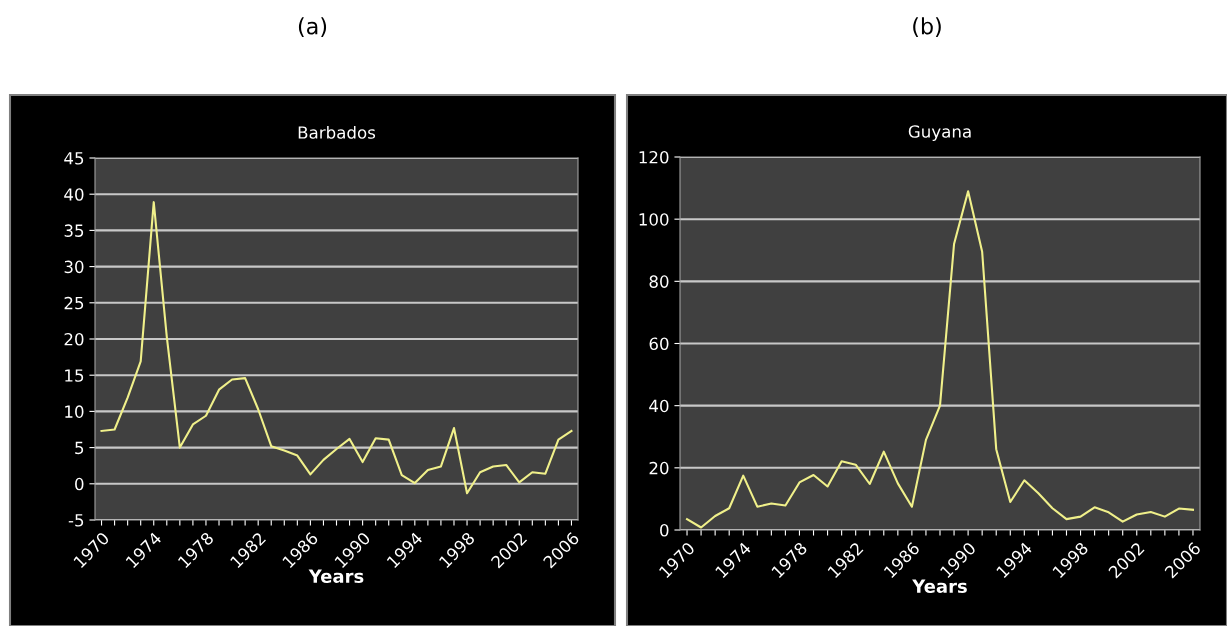 The height and width of the screenshot is (626, 1227). I want to click on text: (a), so click(312, 27).